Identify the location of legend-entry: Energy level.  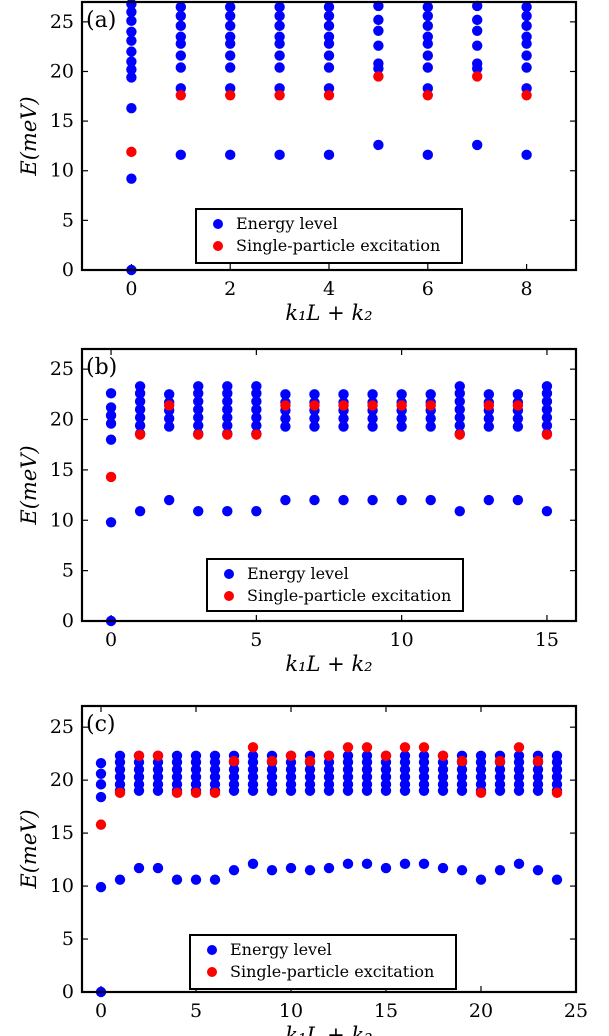
(298, 573).